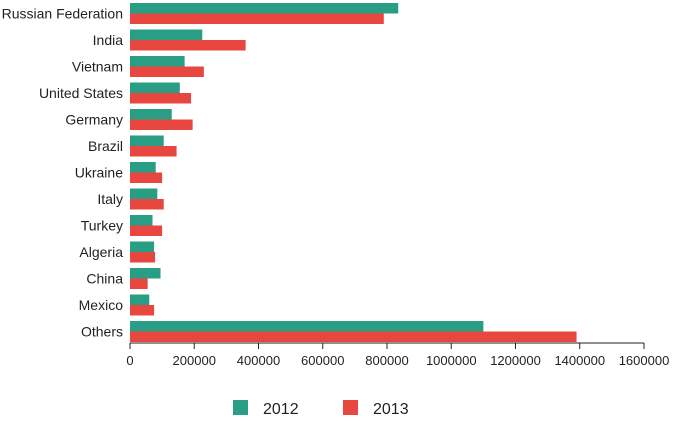 The height and width of the screenshot is (421, 675). What do you see at coordinates (140, 299) in the screenshot?
I see `bar-mexico-2012` at bounding box center [140, 299].